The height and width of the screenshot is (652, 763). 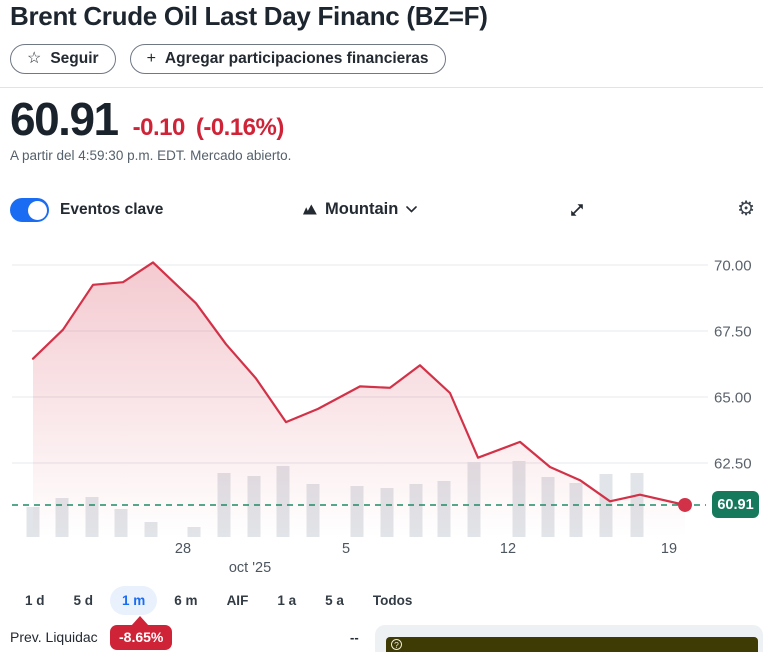 What do you see at coordinates (412, 209) in the screenshot?
I see `chevron-down-icon` at bounding box center [412, 209].